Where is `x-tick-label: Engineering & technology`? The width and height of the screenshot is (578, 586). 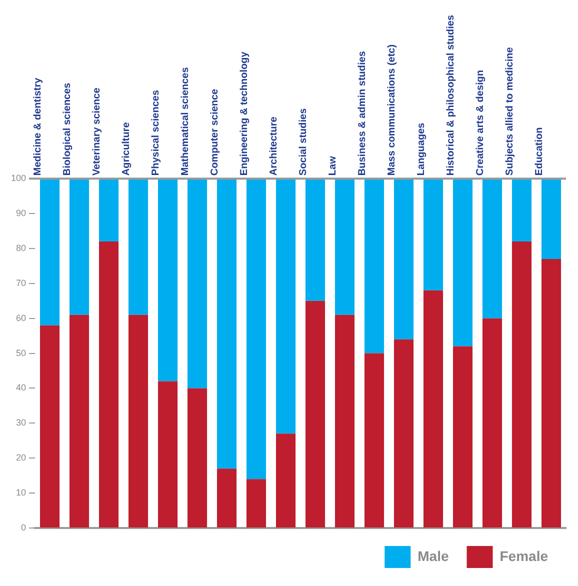 x-tick-label: Engineering & technology is located at coordinates (244, 113).